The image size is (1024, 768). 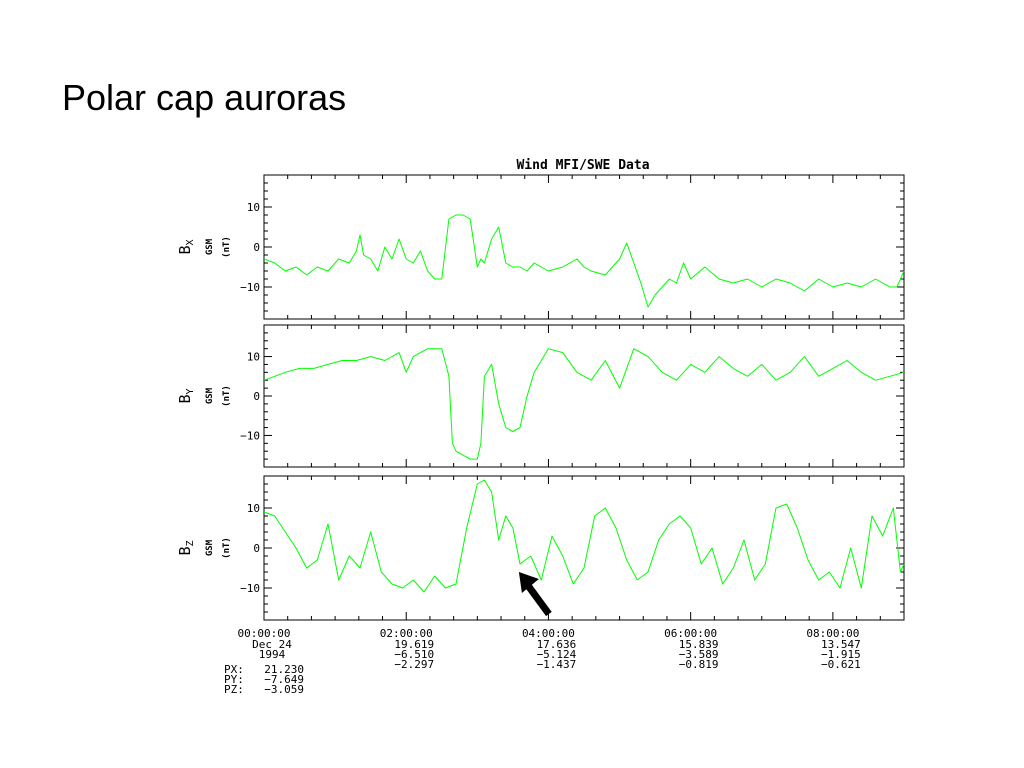 I want to click on panel-bx: 10 0 −10 BX GSM (nT), so click(x=540, y=247).